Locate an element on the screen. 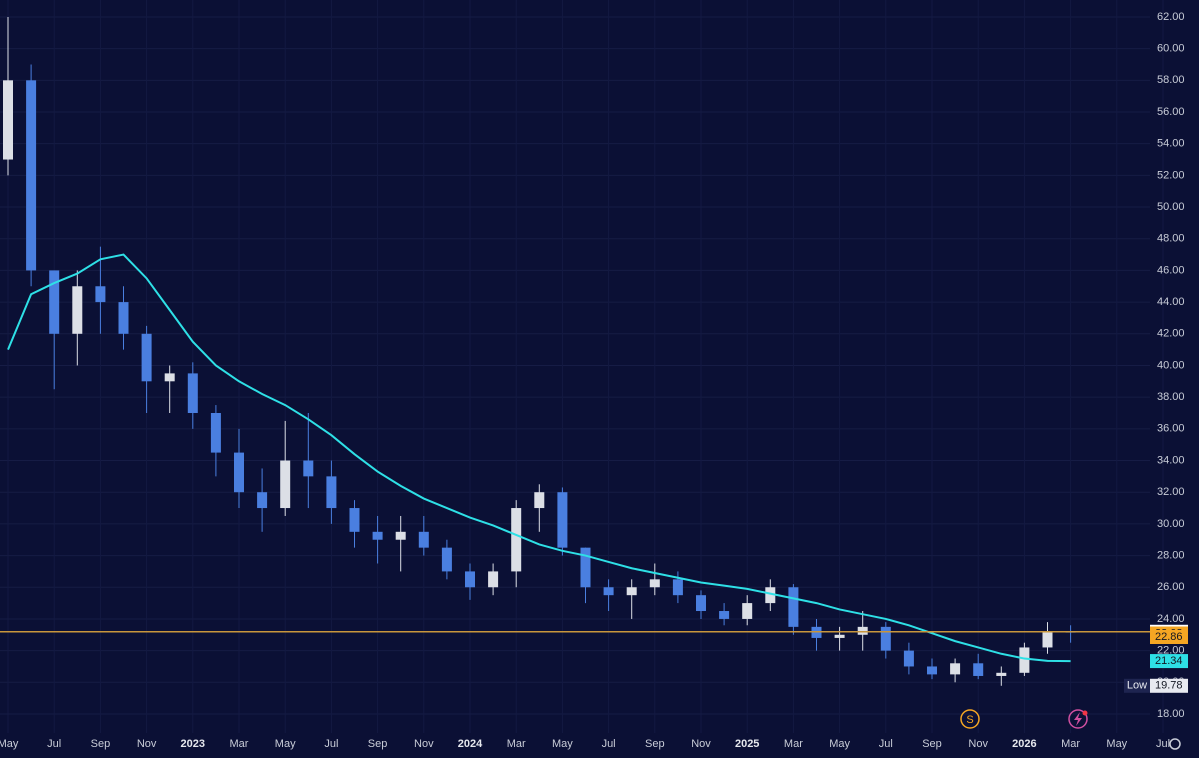  y-tick-label: 46.00 is located at coordinates (1171, 270).